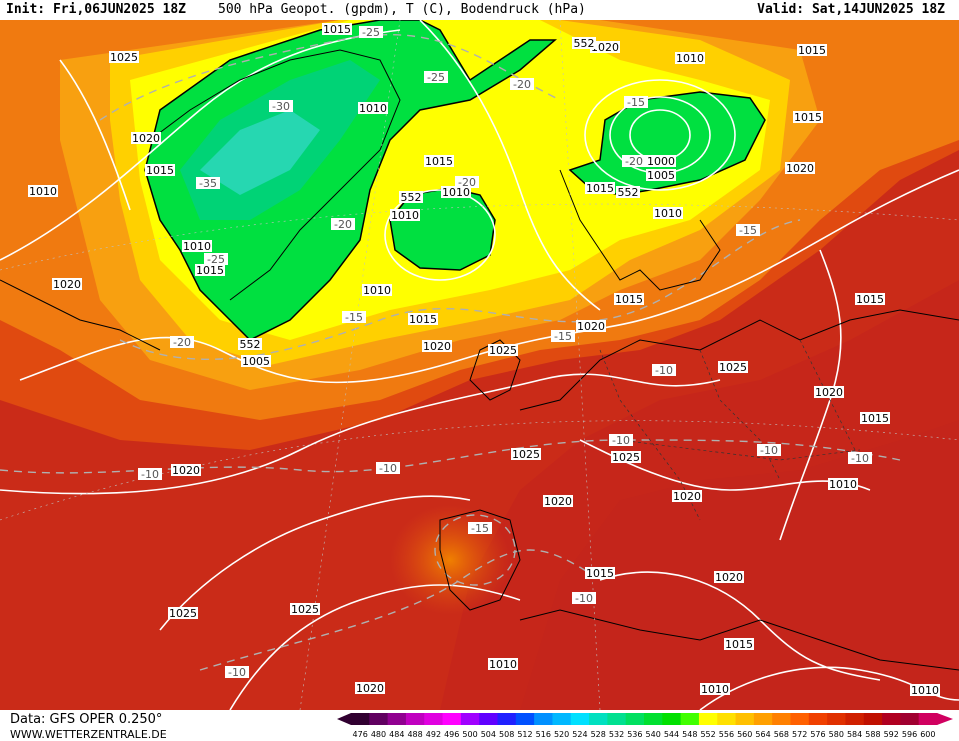 This screenshot has height=741, width=959. Describe the element at coordinates (945, 719) in the screenshot. I see `legend-arrow-right` at that location.